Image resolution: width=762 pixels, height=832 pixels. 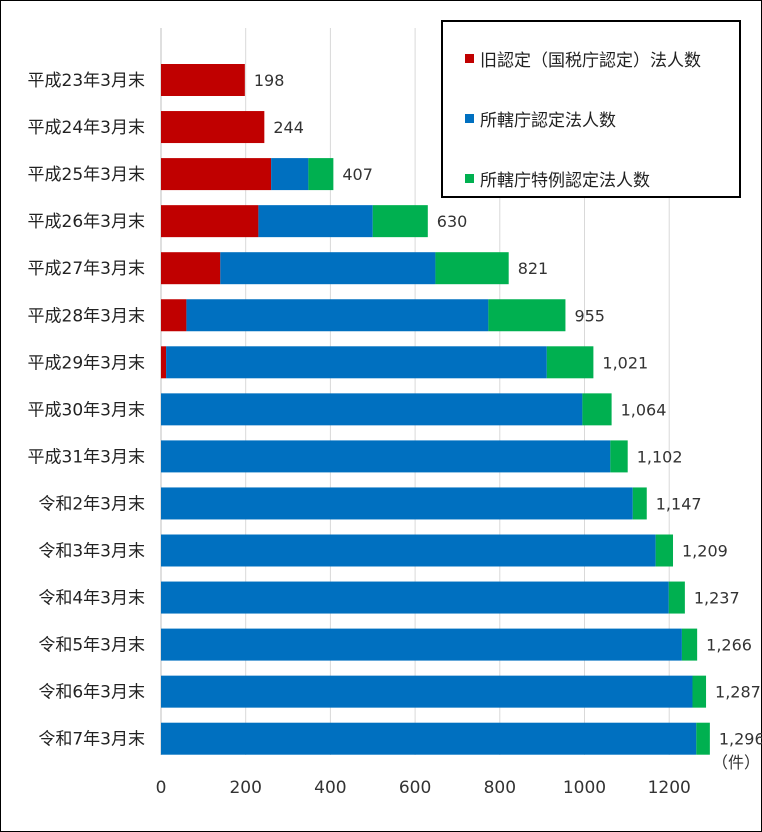 I want to click on legend-item-old-certified: 旧認定（国税庁認定）法人数, so click(x=583, y=58).